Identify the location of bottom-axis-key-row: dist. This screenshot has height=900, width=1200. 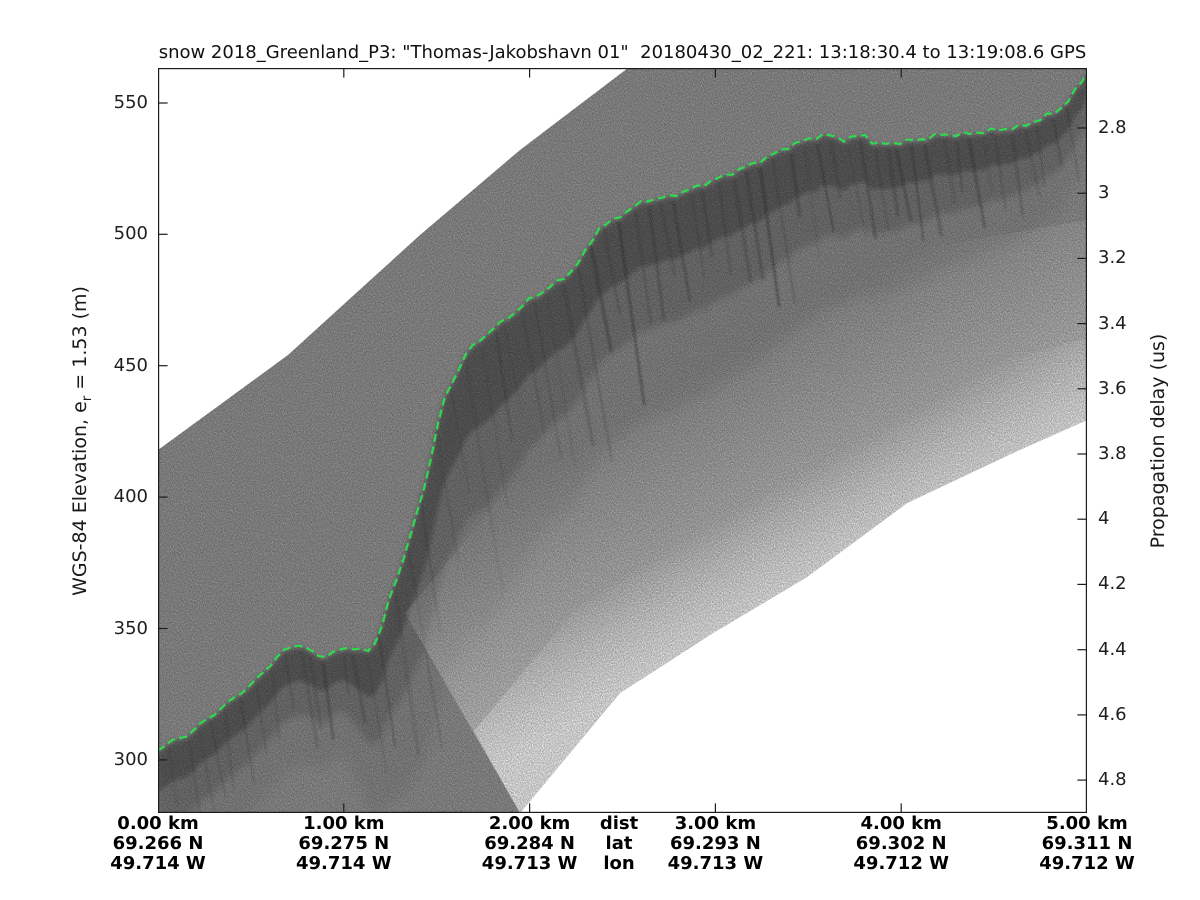
(619, 823).